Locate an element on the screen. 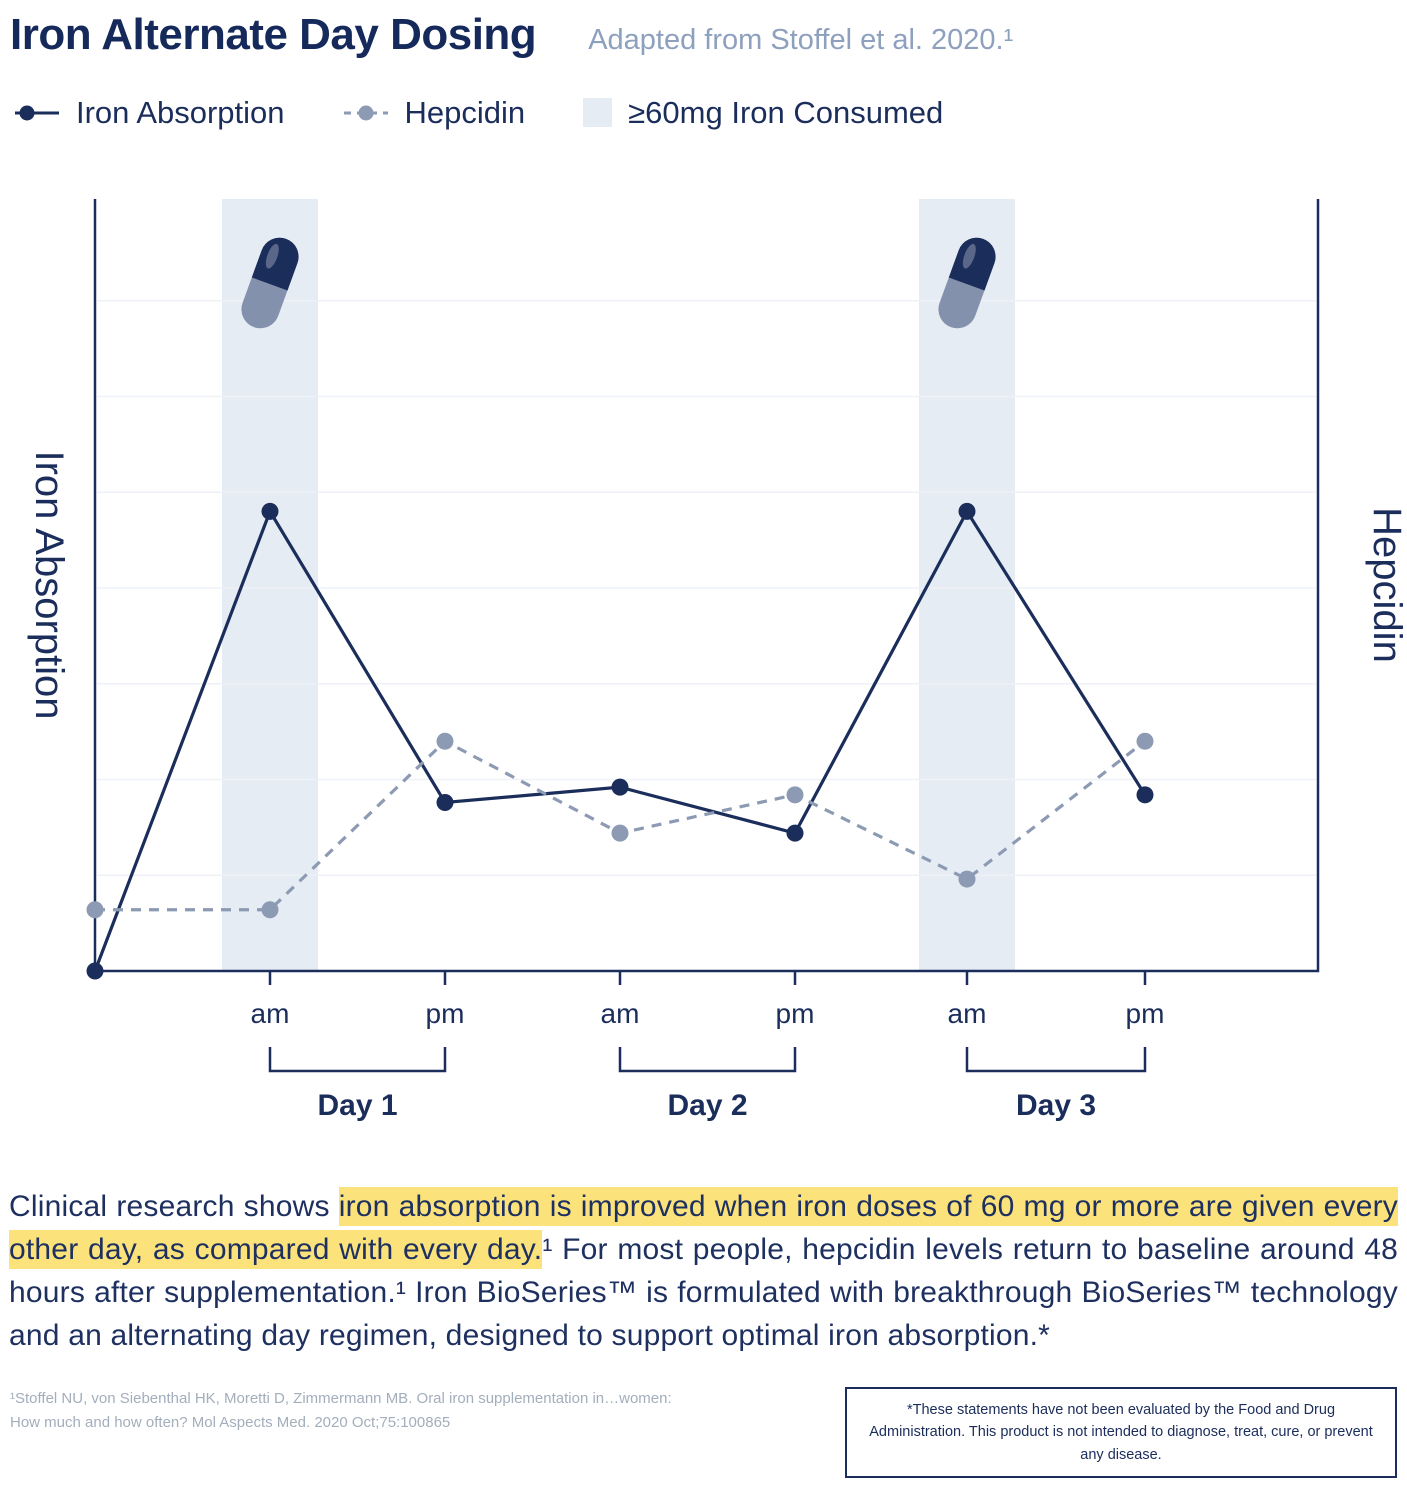 The height and width of the screenshot is (1500, 1407). day-label: Day 3 is located at coordinates (1056, 1105).